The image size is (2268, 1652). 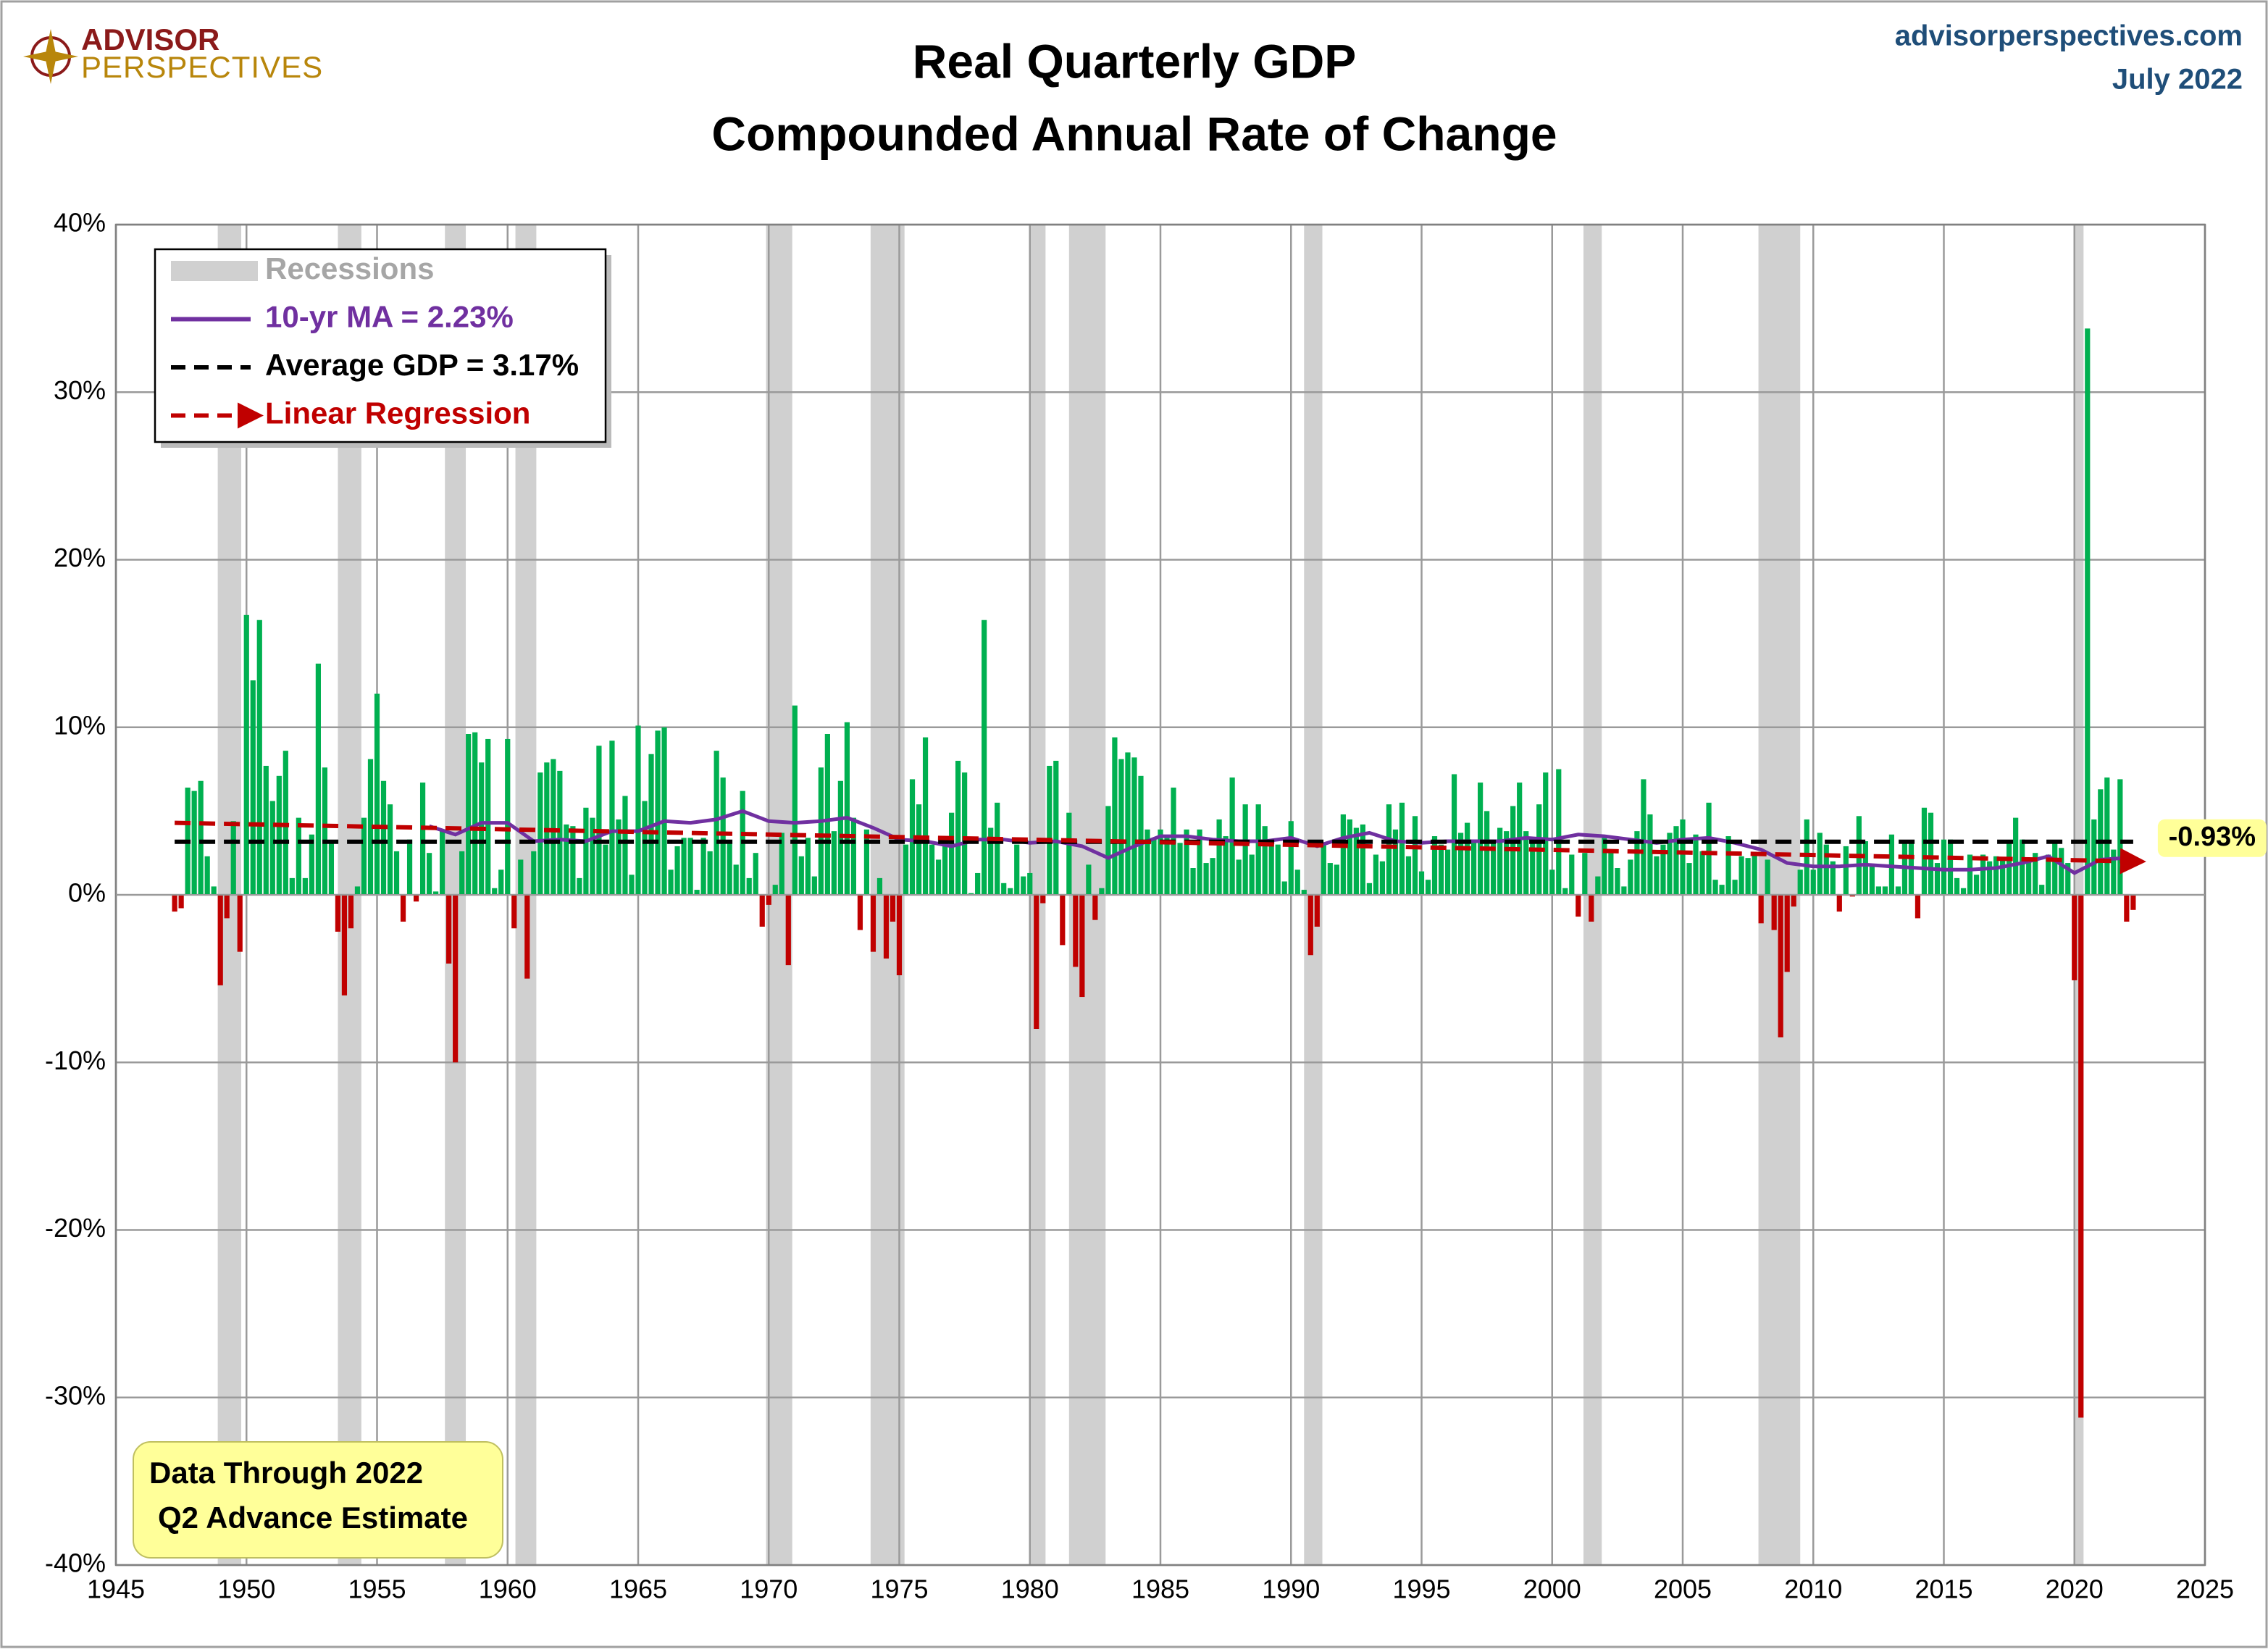 I want to click on note-box, so click(x=318, y=1500).